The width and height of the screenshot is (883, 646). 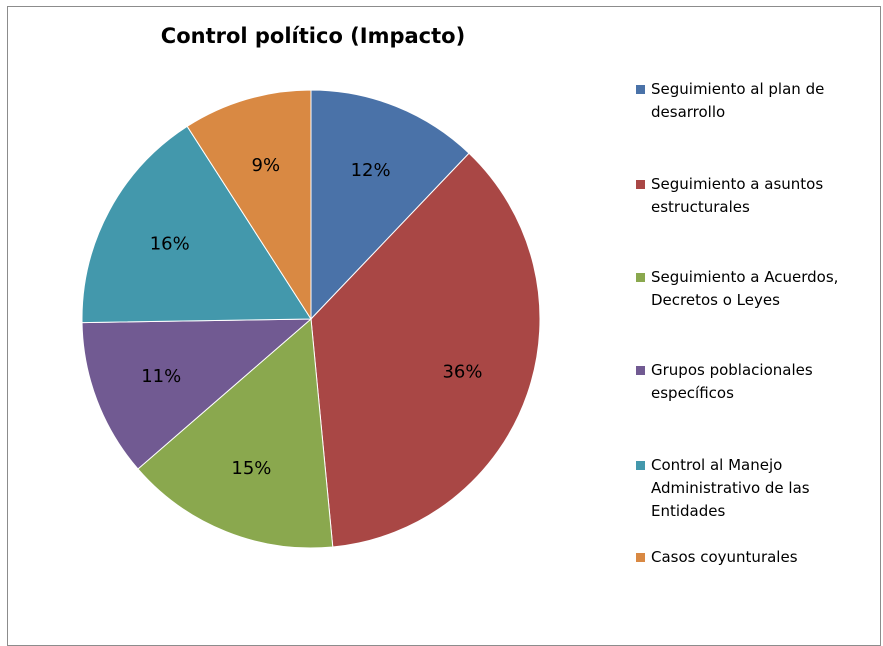 I want to click on legend-label: Seguimiento a Acuerdos, Decretos o Leyes, so click(x=745, y=288).